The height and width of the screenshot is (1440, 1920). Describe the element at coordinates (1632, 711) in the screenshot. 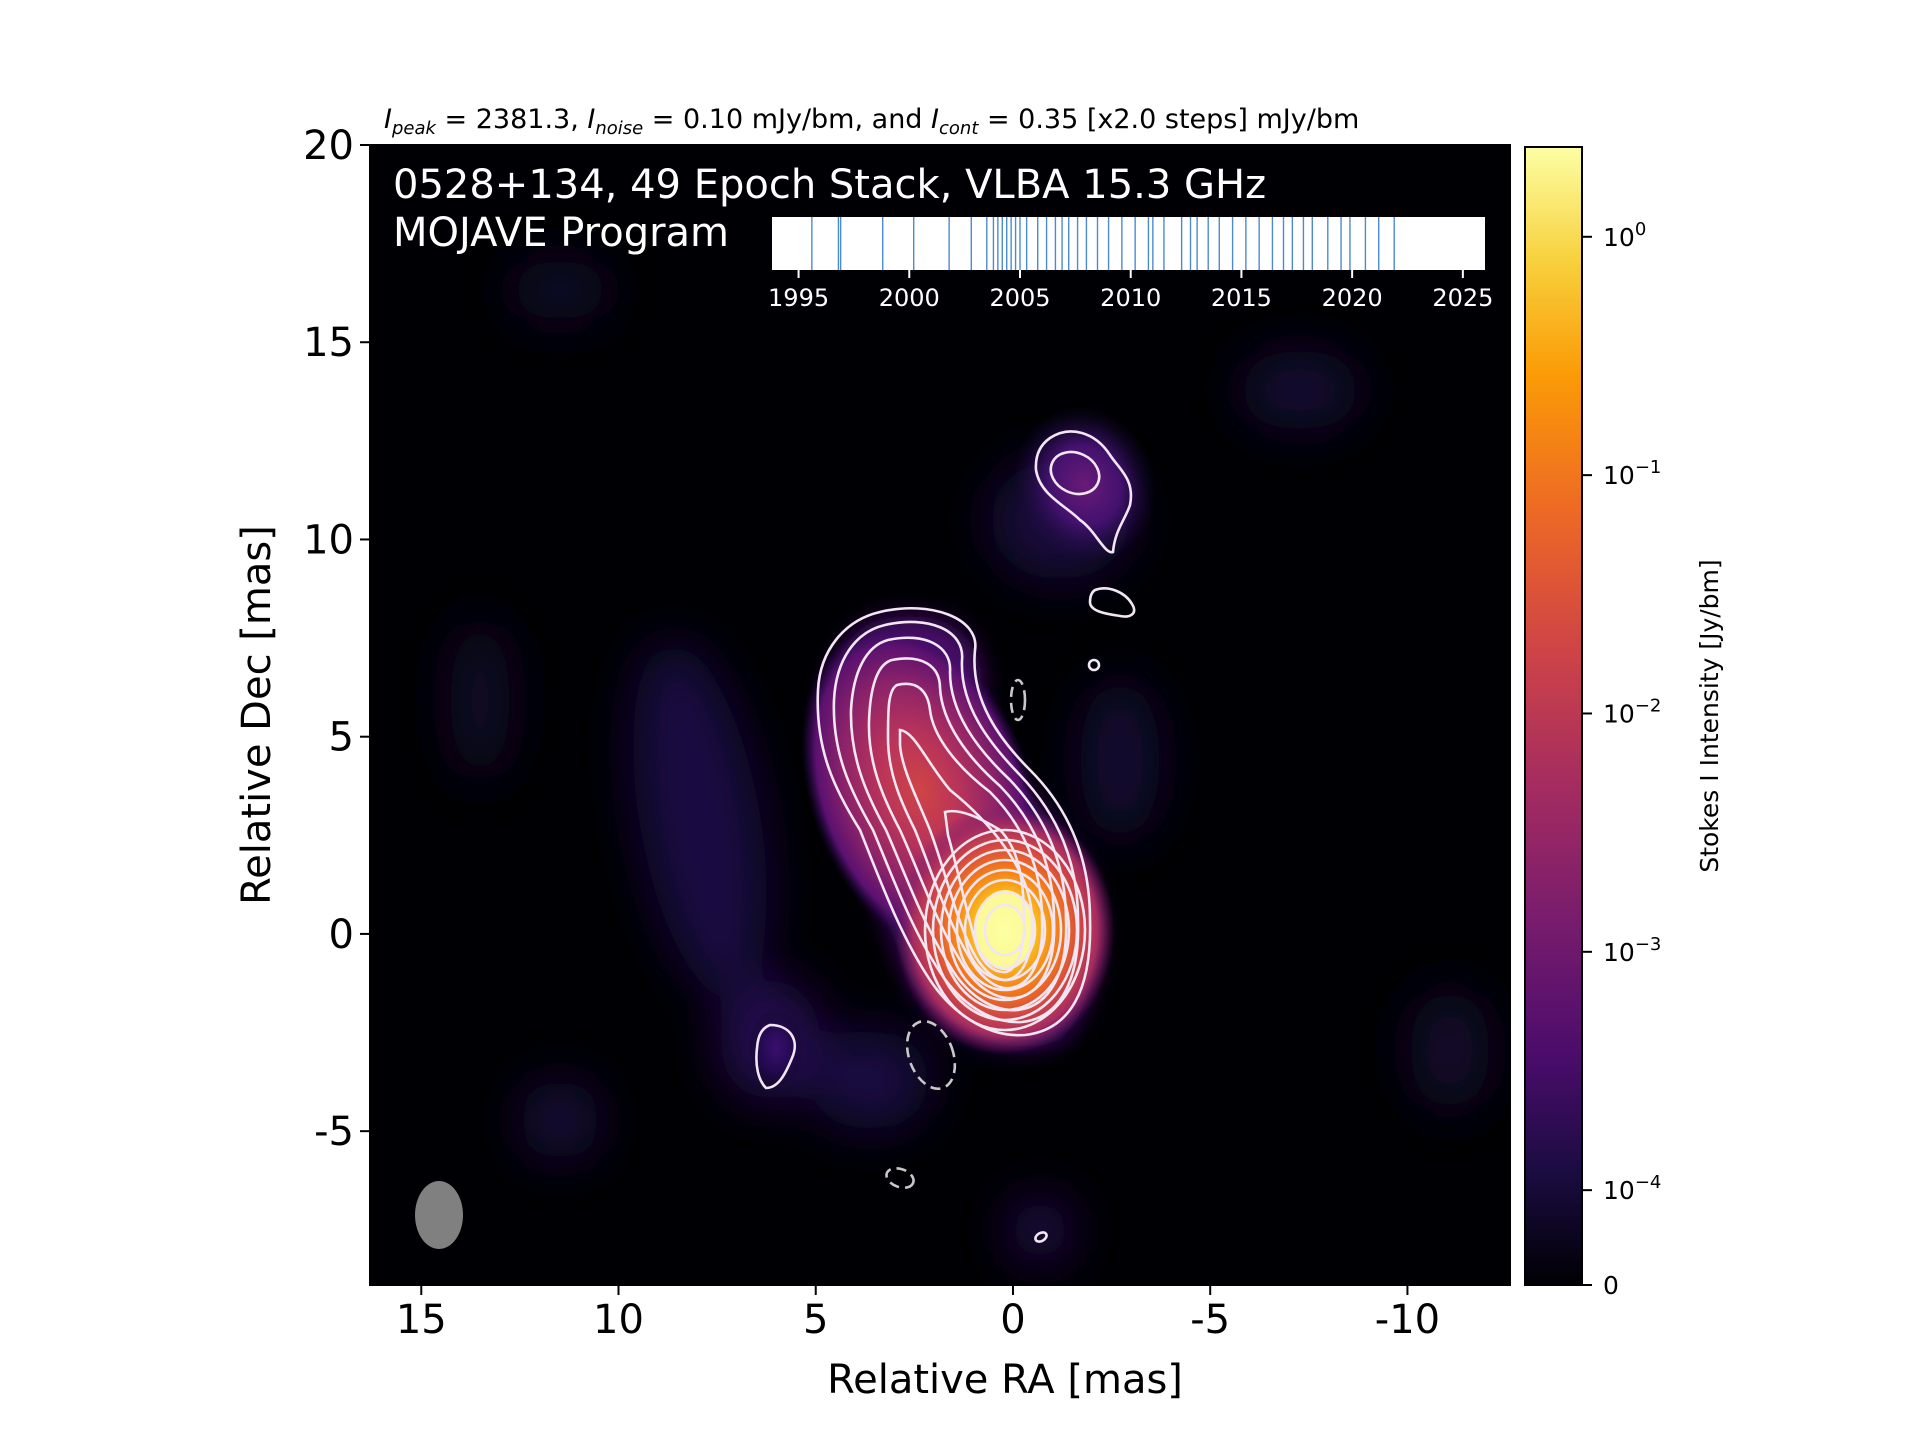

I see `cb-tick-label-2: 10⁻²` at that location.